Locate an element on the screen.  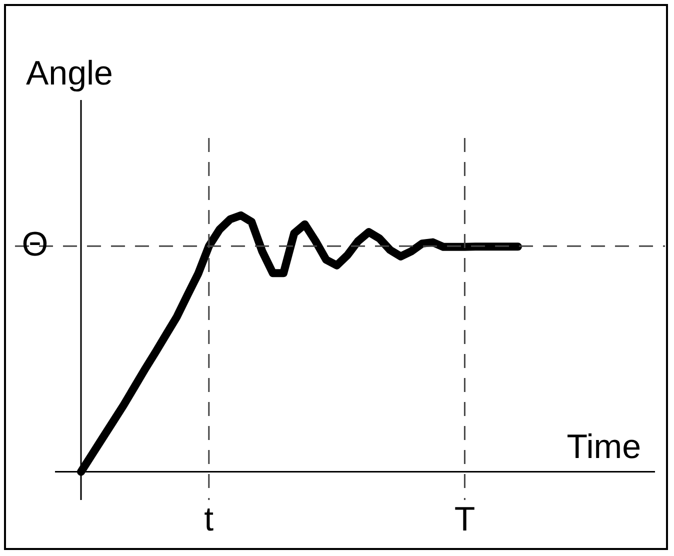
y-axis-title: Angle is located at coordinates (69, 73).